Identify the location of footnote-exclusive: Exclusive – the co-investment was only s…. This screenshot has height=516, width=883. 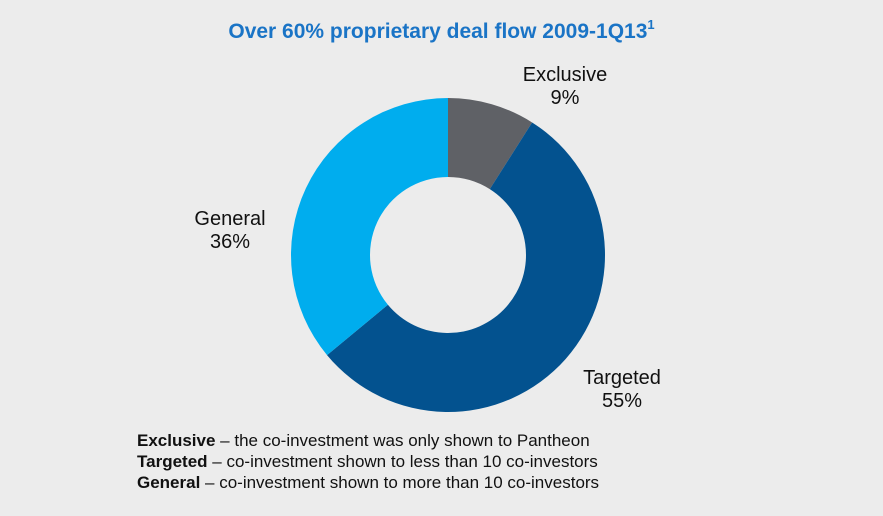
(368, 440).